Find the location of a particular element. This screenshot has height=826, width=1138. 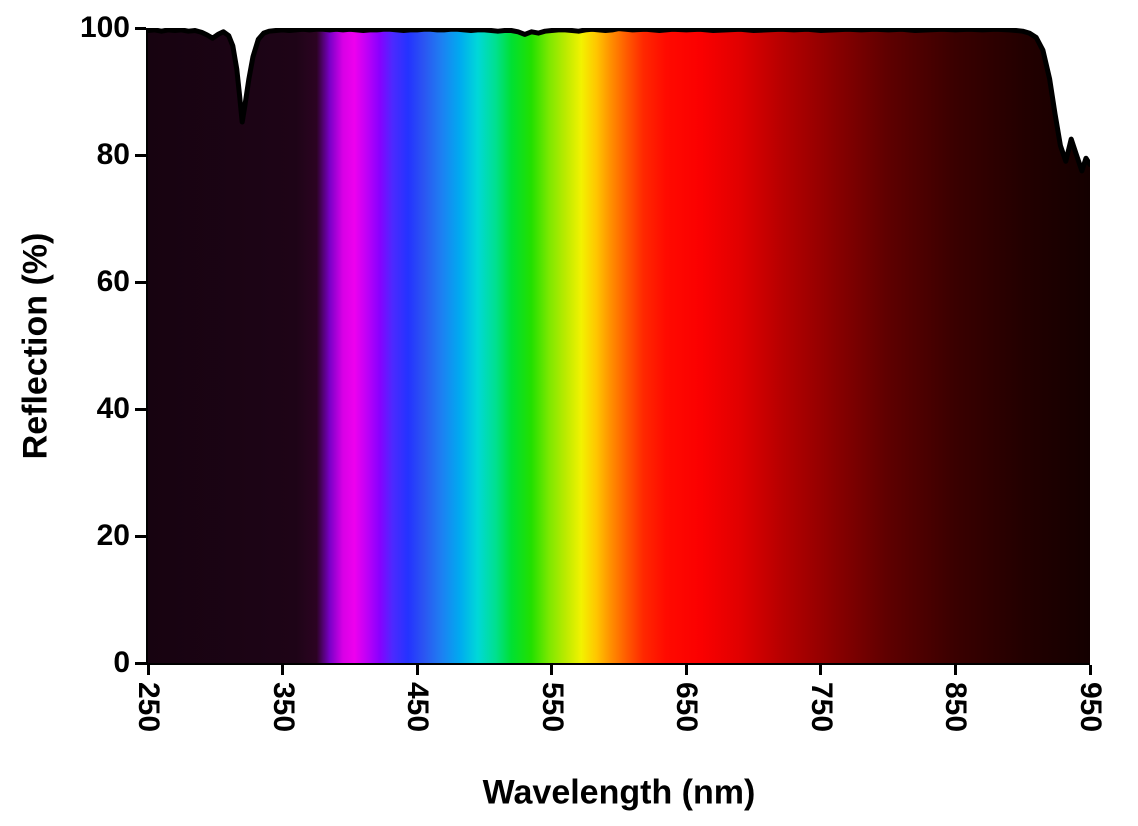

y-tick-label: 0 is located at coordinates (121, 662).